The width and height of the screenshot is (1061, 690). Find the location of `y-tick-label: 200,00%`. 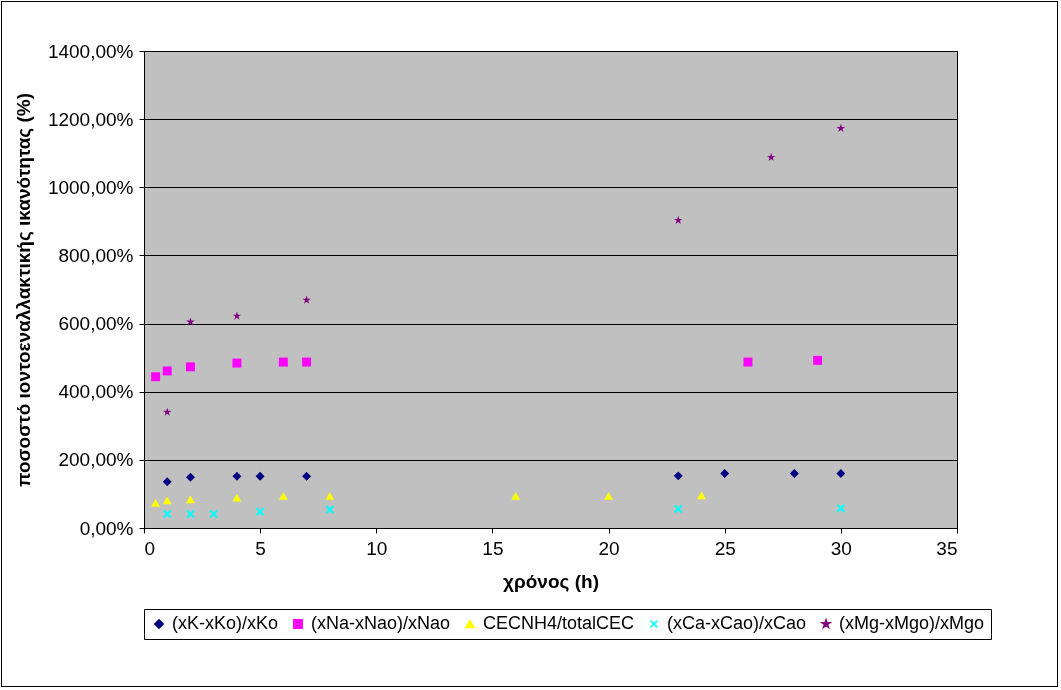

y-tick-label: 200,00% is located at coordinates (96, 460).